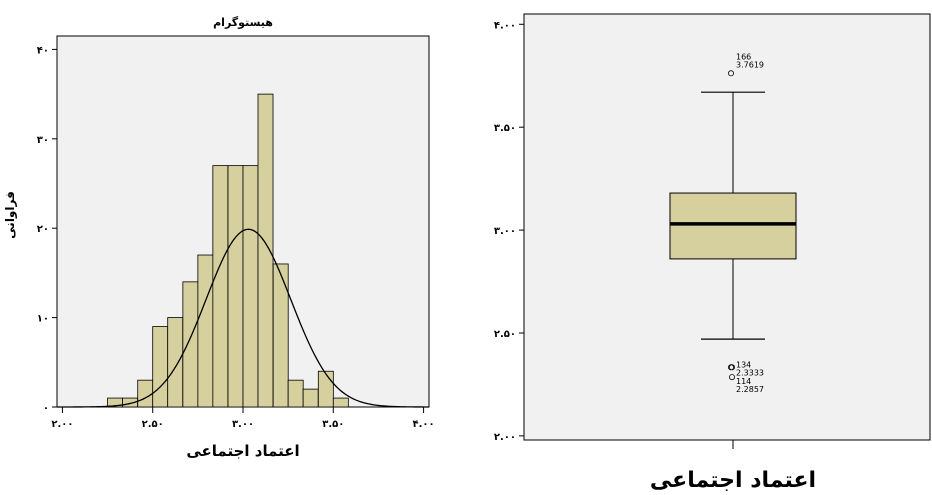 This screenshot has width=932, height=495. I want to click on normal-curve, so click(243, 318).